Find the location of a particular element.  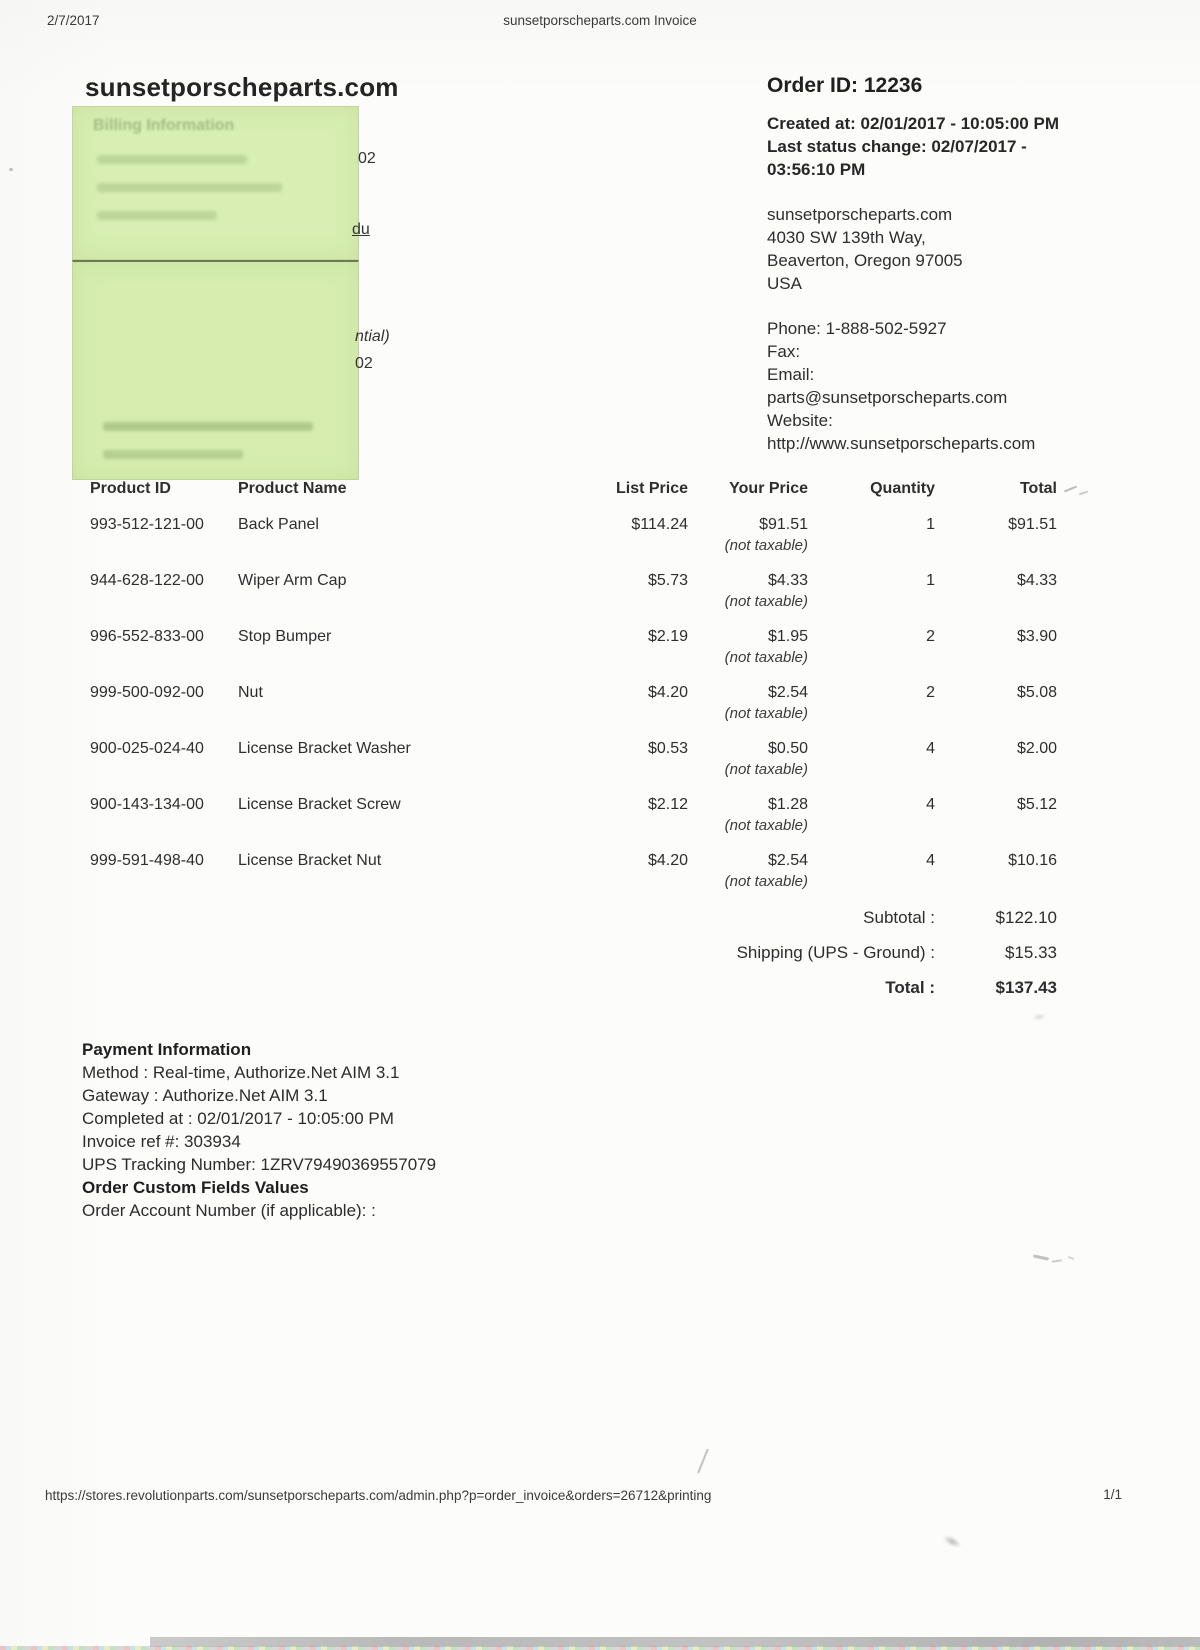

cell-product-id: 944-628-122-00 is located at coordinates (147, 580).